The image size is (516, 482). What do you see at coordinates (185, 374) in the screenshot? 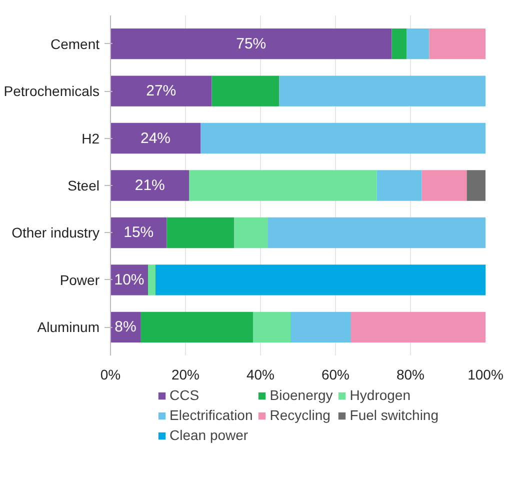
I see `x-tick-label: 20%` at bounding box center [185, 374].